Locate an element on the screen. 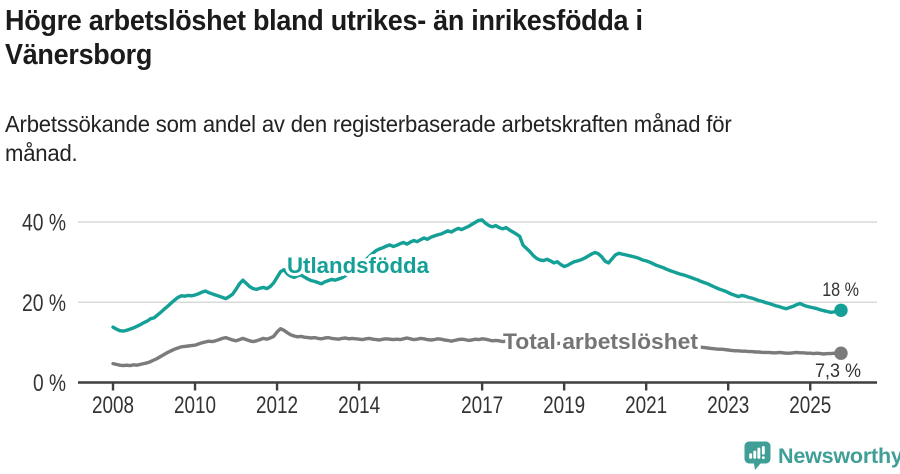  end-value-label: 7,3 % is located at coordinates (838, 371).